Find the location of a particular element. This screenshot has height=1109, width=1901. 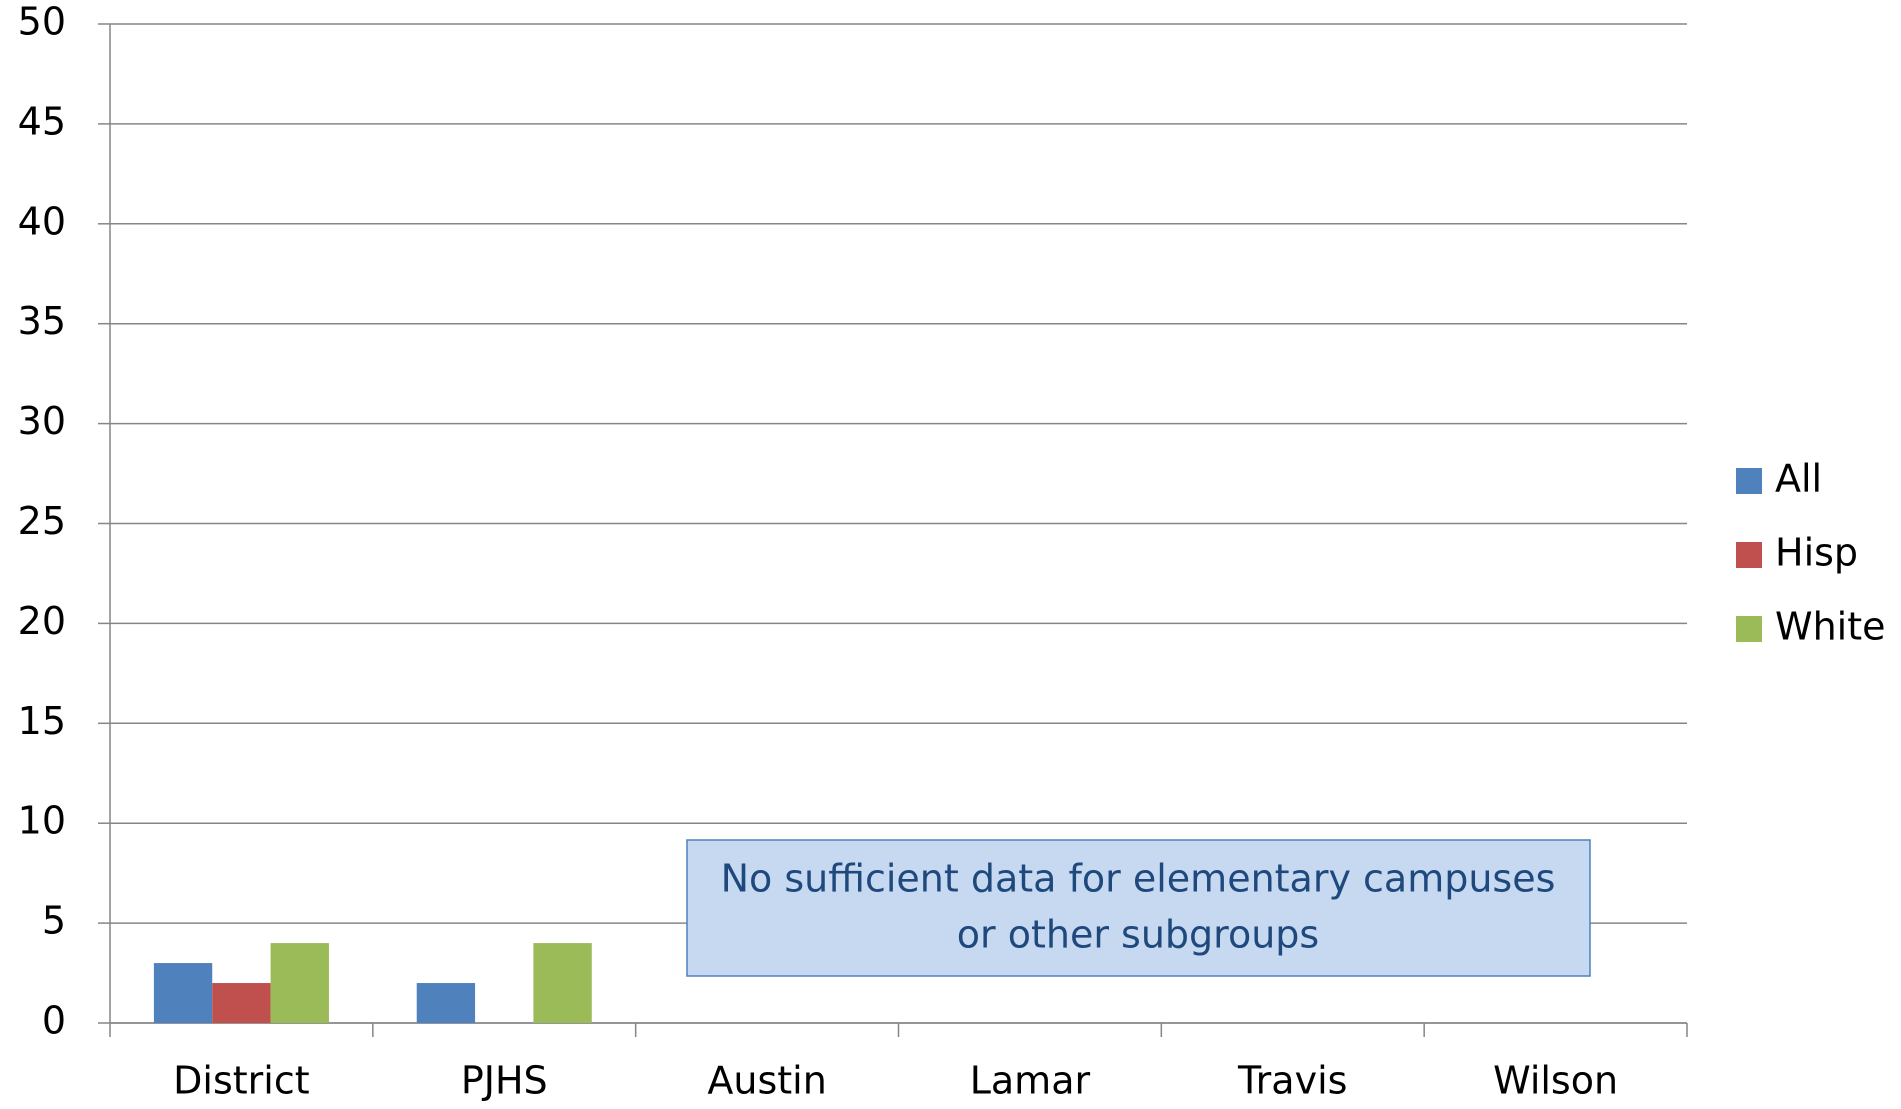

x-tick-label: Austin is located at coordinates (766, 1081).